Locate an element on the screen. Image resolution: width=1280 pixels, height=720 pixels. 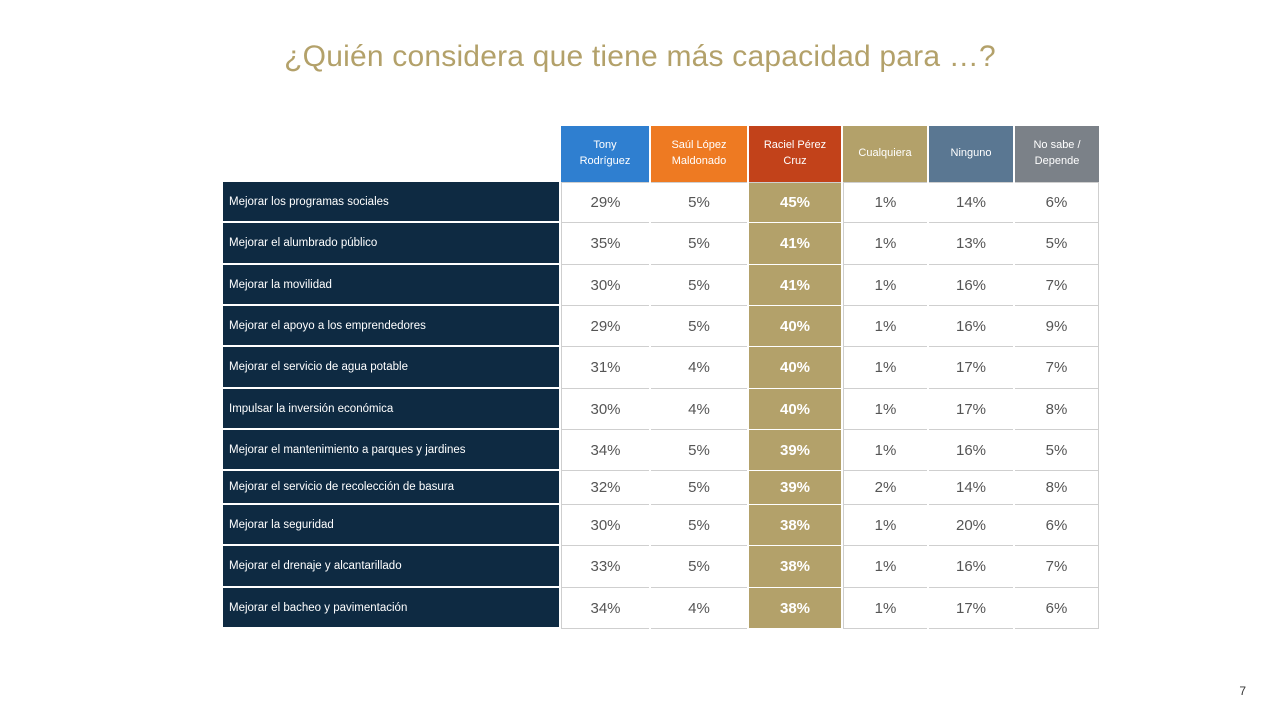
column-header-line: Rodríguez is located at coordinates (605, 161).